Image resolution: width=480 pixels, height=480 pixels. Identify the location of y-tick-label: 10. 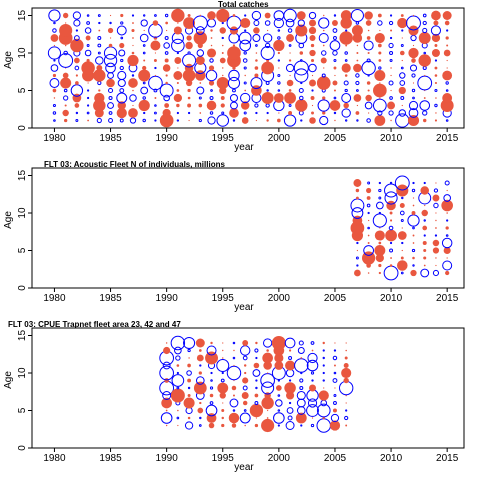
(22, 213).